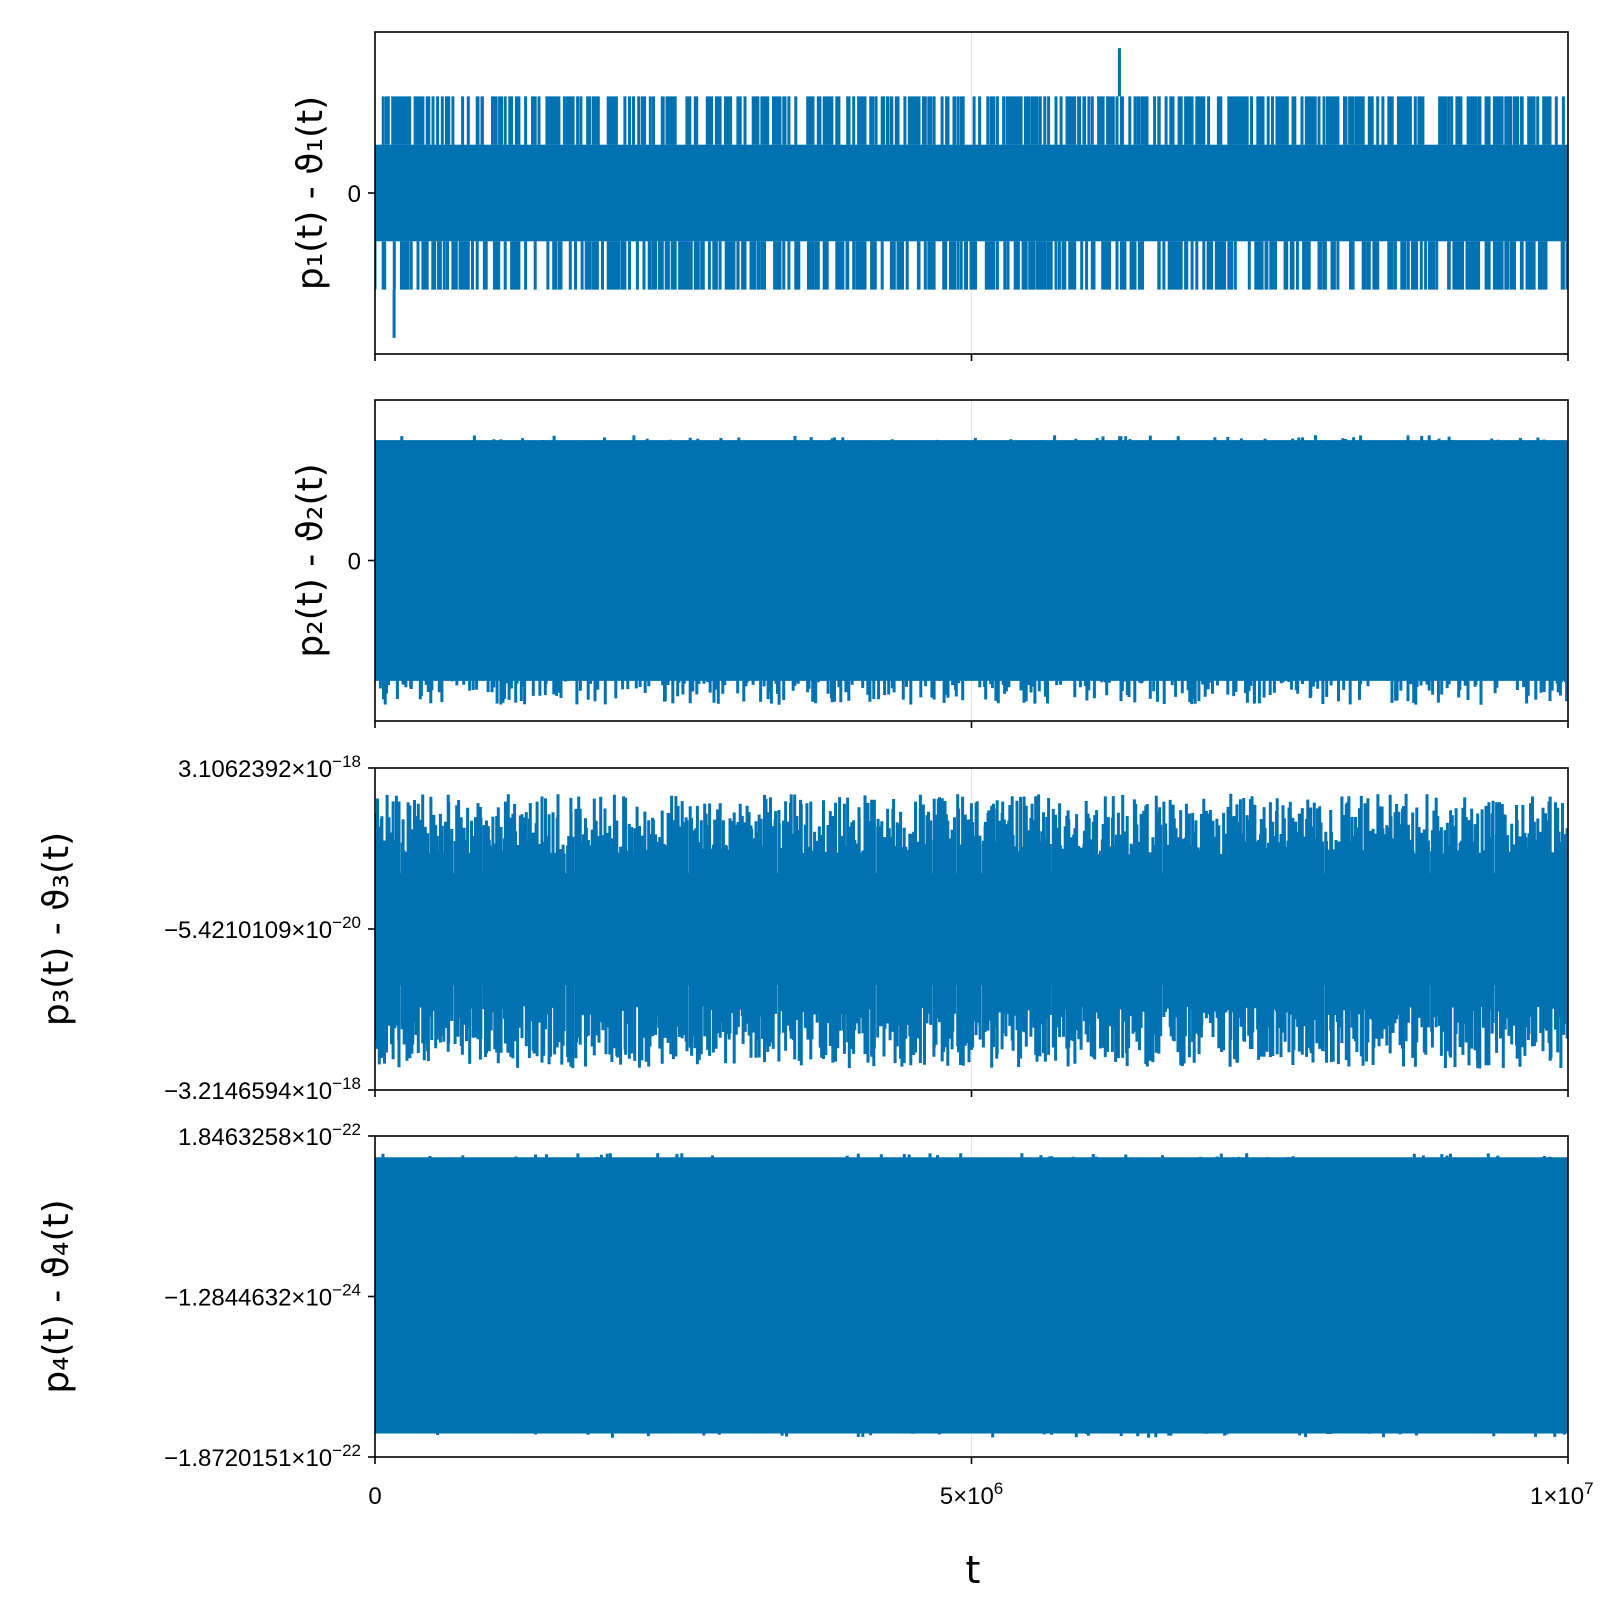 The image size is (1600, 1600). I want to click on y-tick-label: 3.1062392×10⁻¹⁸, so click(269, 767).